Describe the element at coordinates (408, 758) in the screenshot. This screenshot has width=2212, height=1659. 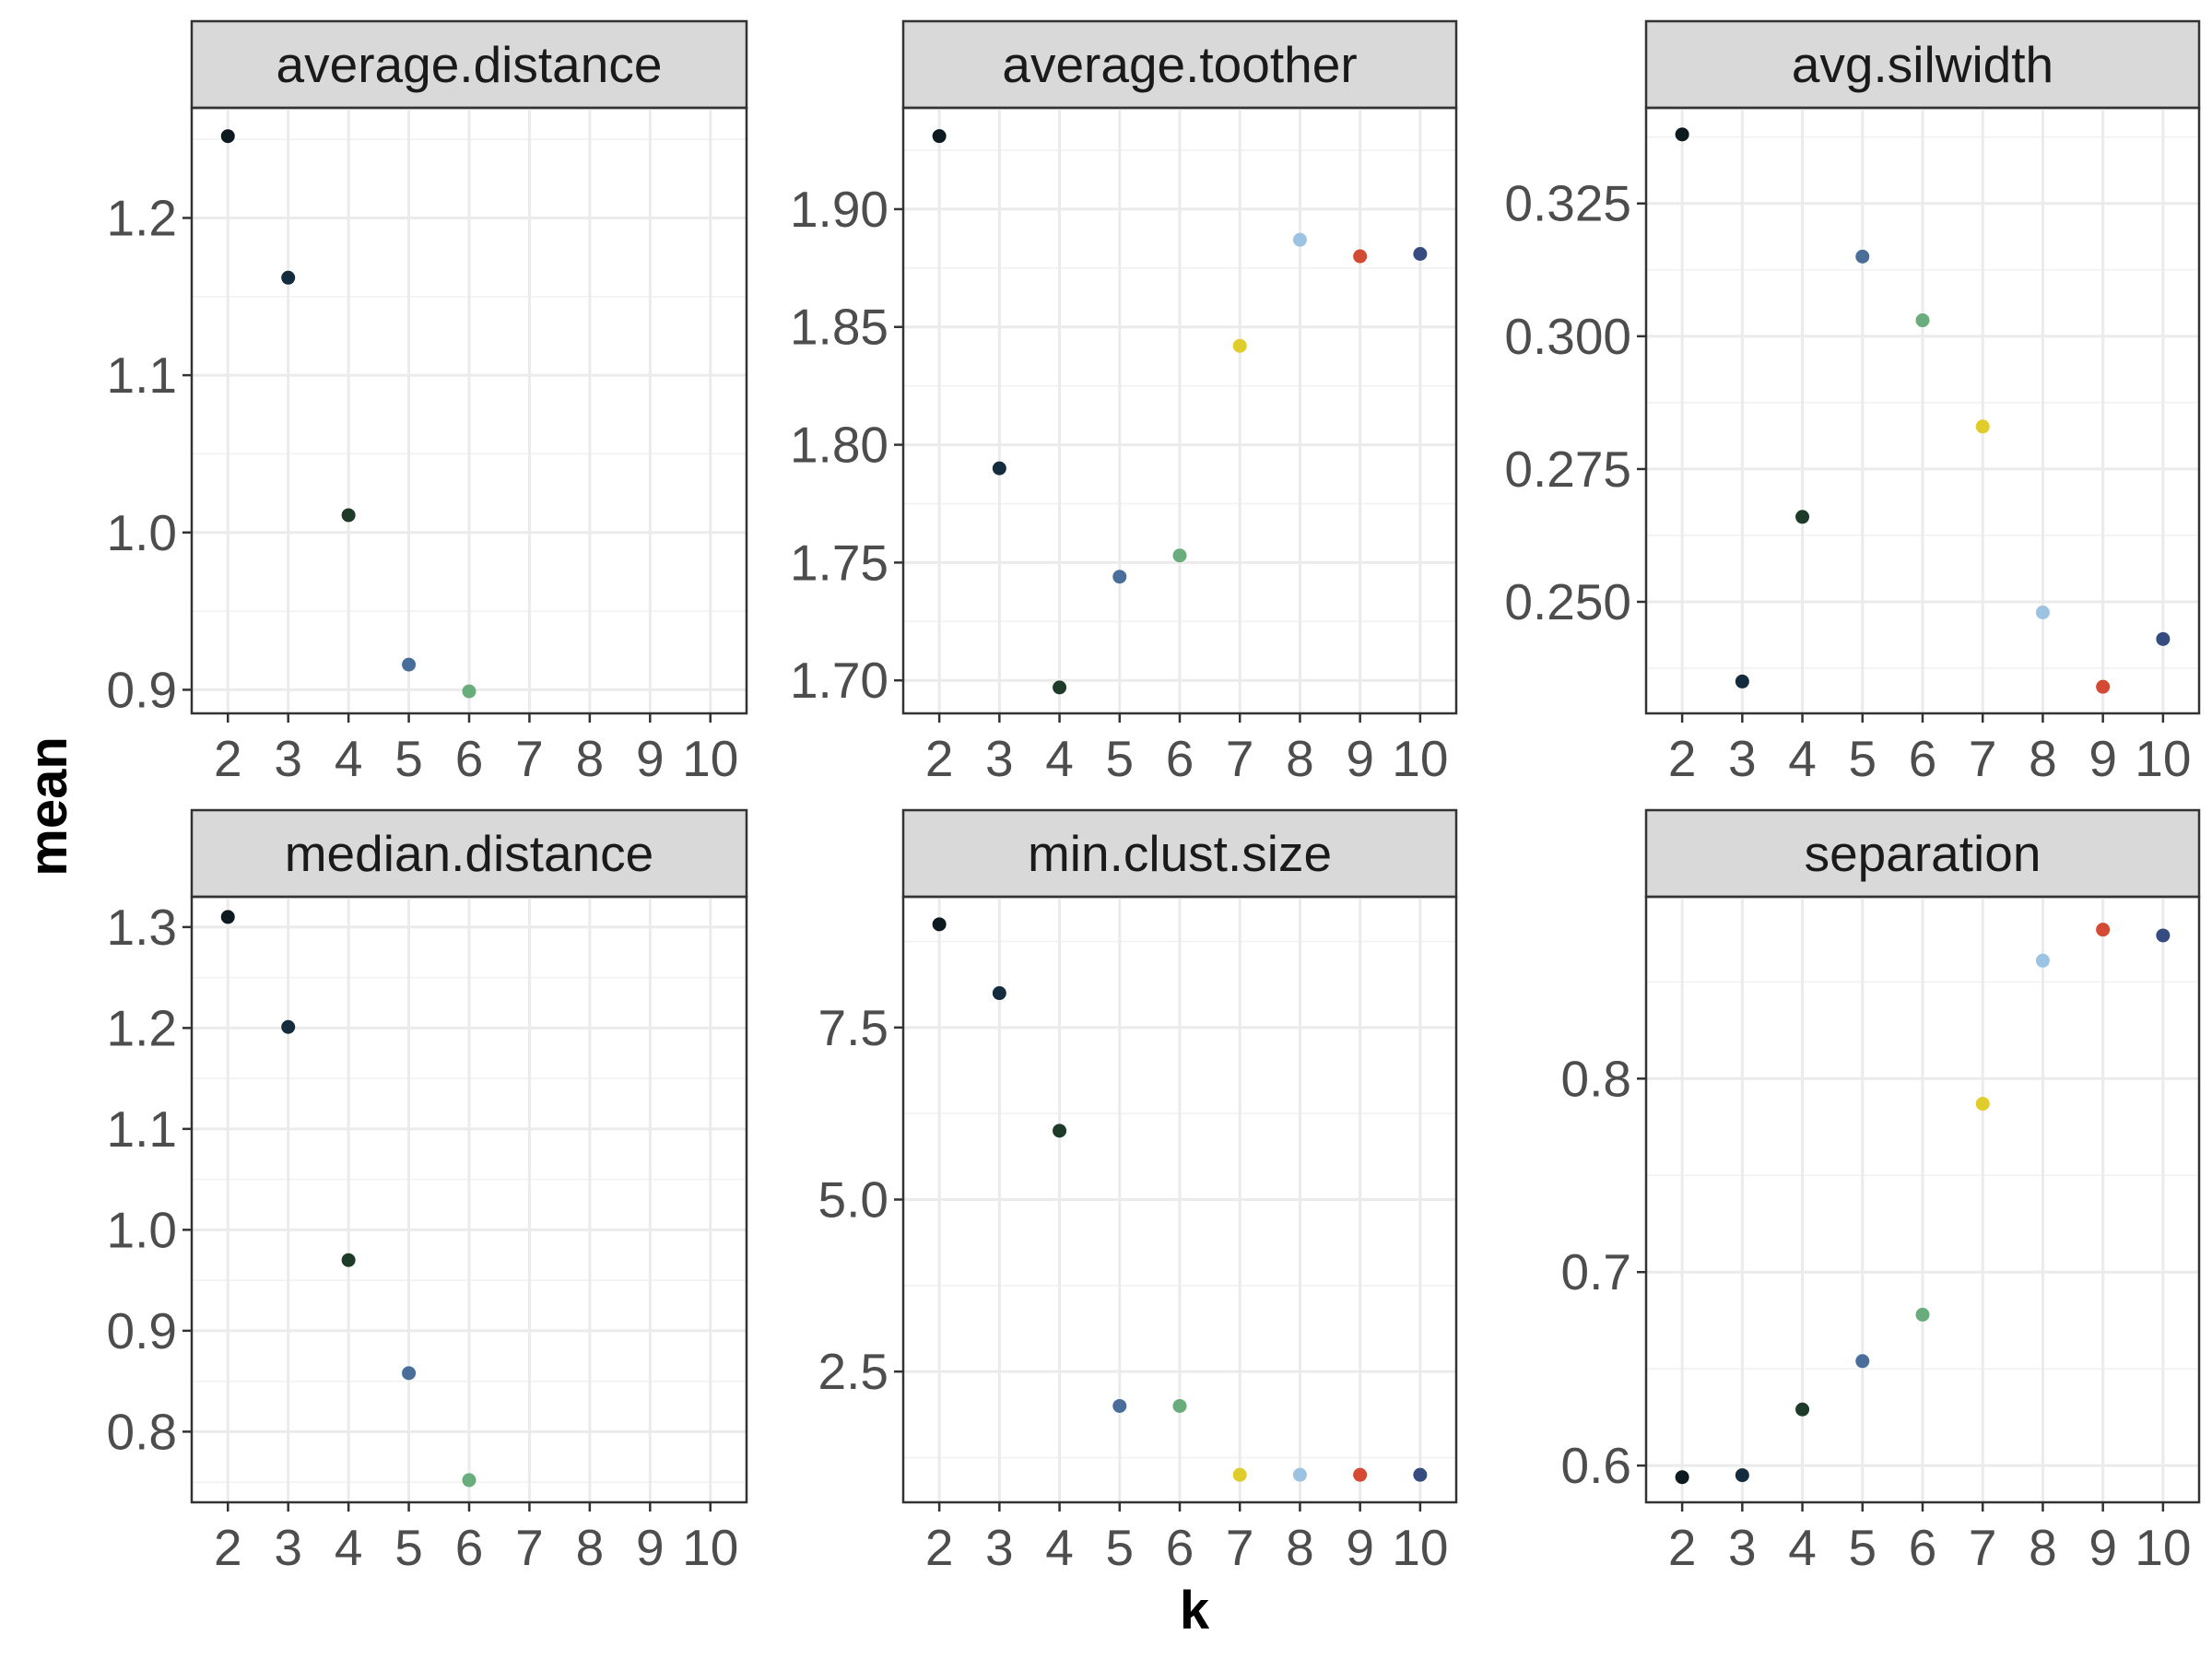
I see `x-tick-label: 5` at that location.